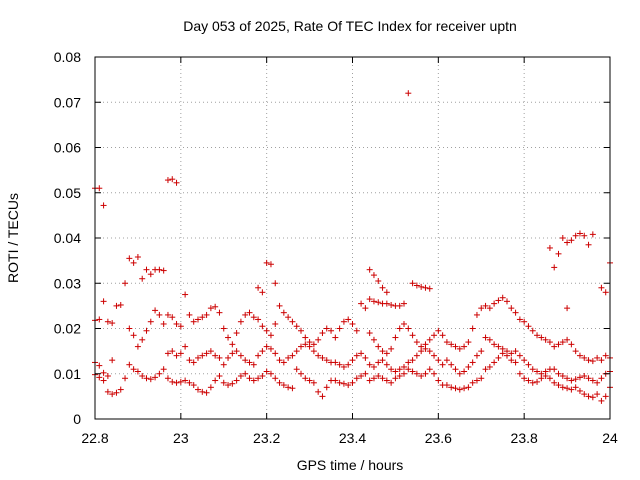 This screenshot has width=640, height=480. I want to click on y-axis-label: ROTI / TECUs, so click(13, 238).